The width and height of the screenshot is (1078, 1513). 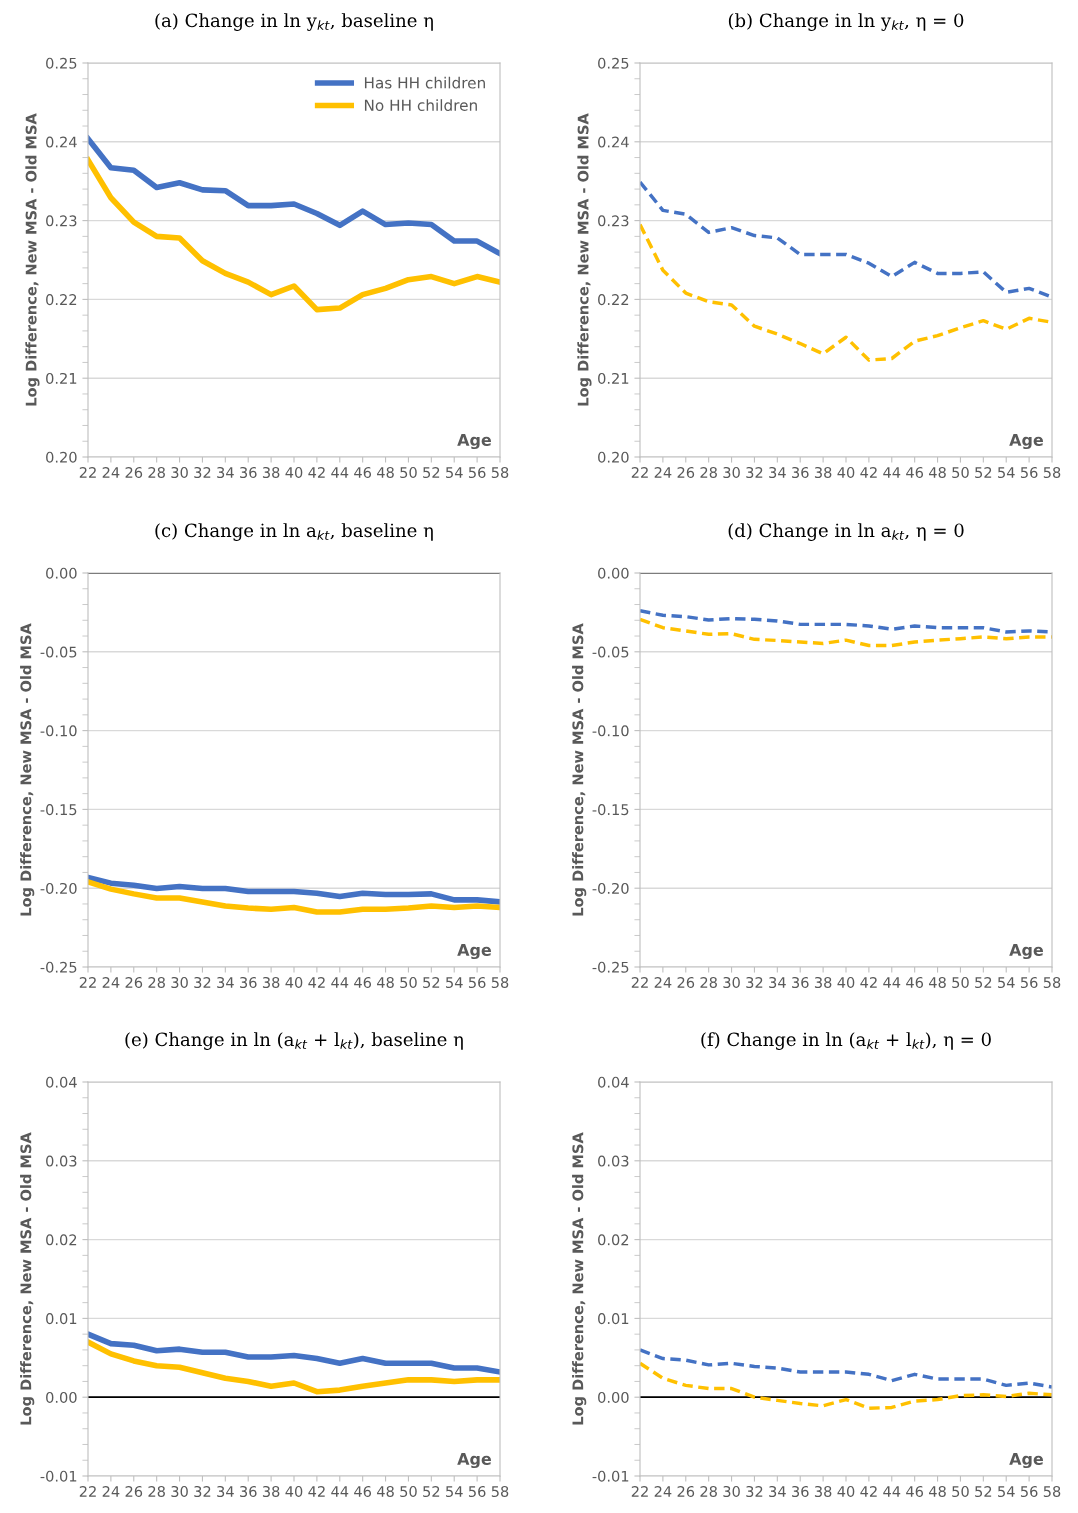 What do you see at coordinates (846, 239) in the screenshot?
I see `line-series` at bounding box center [846, 239].